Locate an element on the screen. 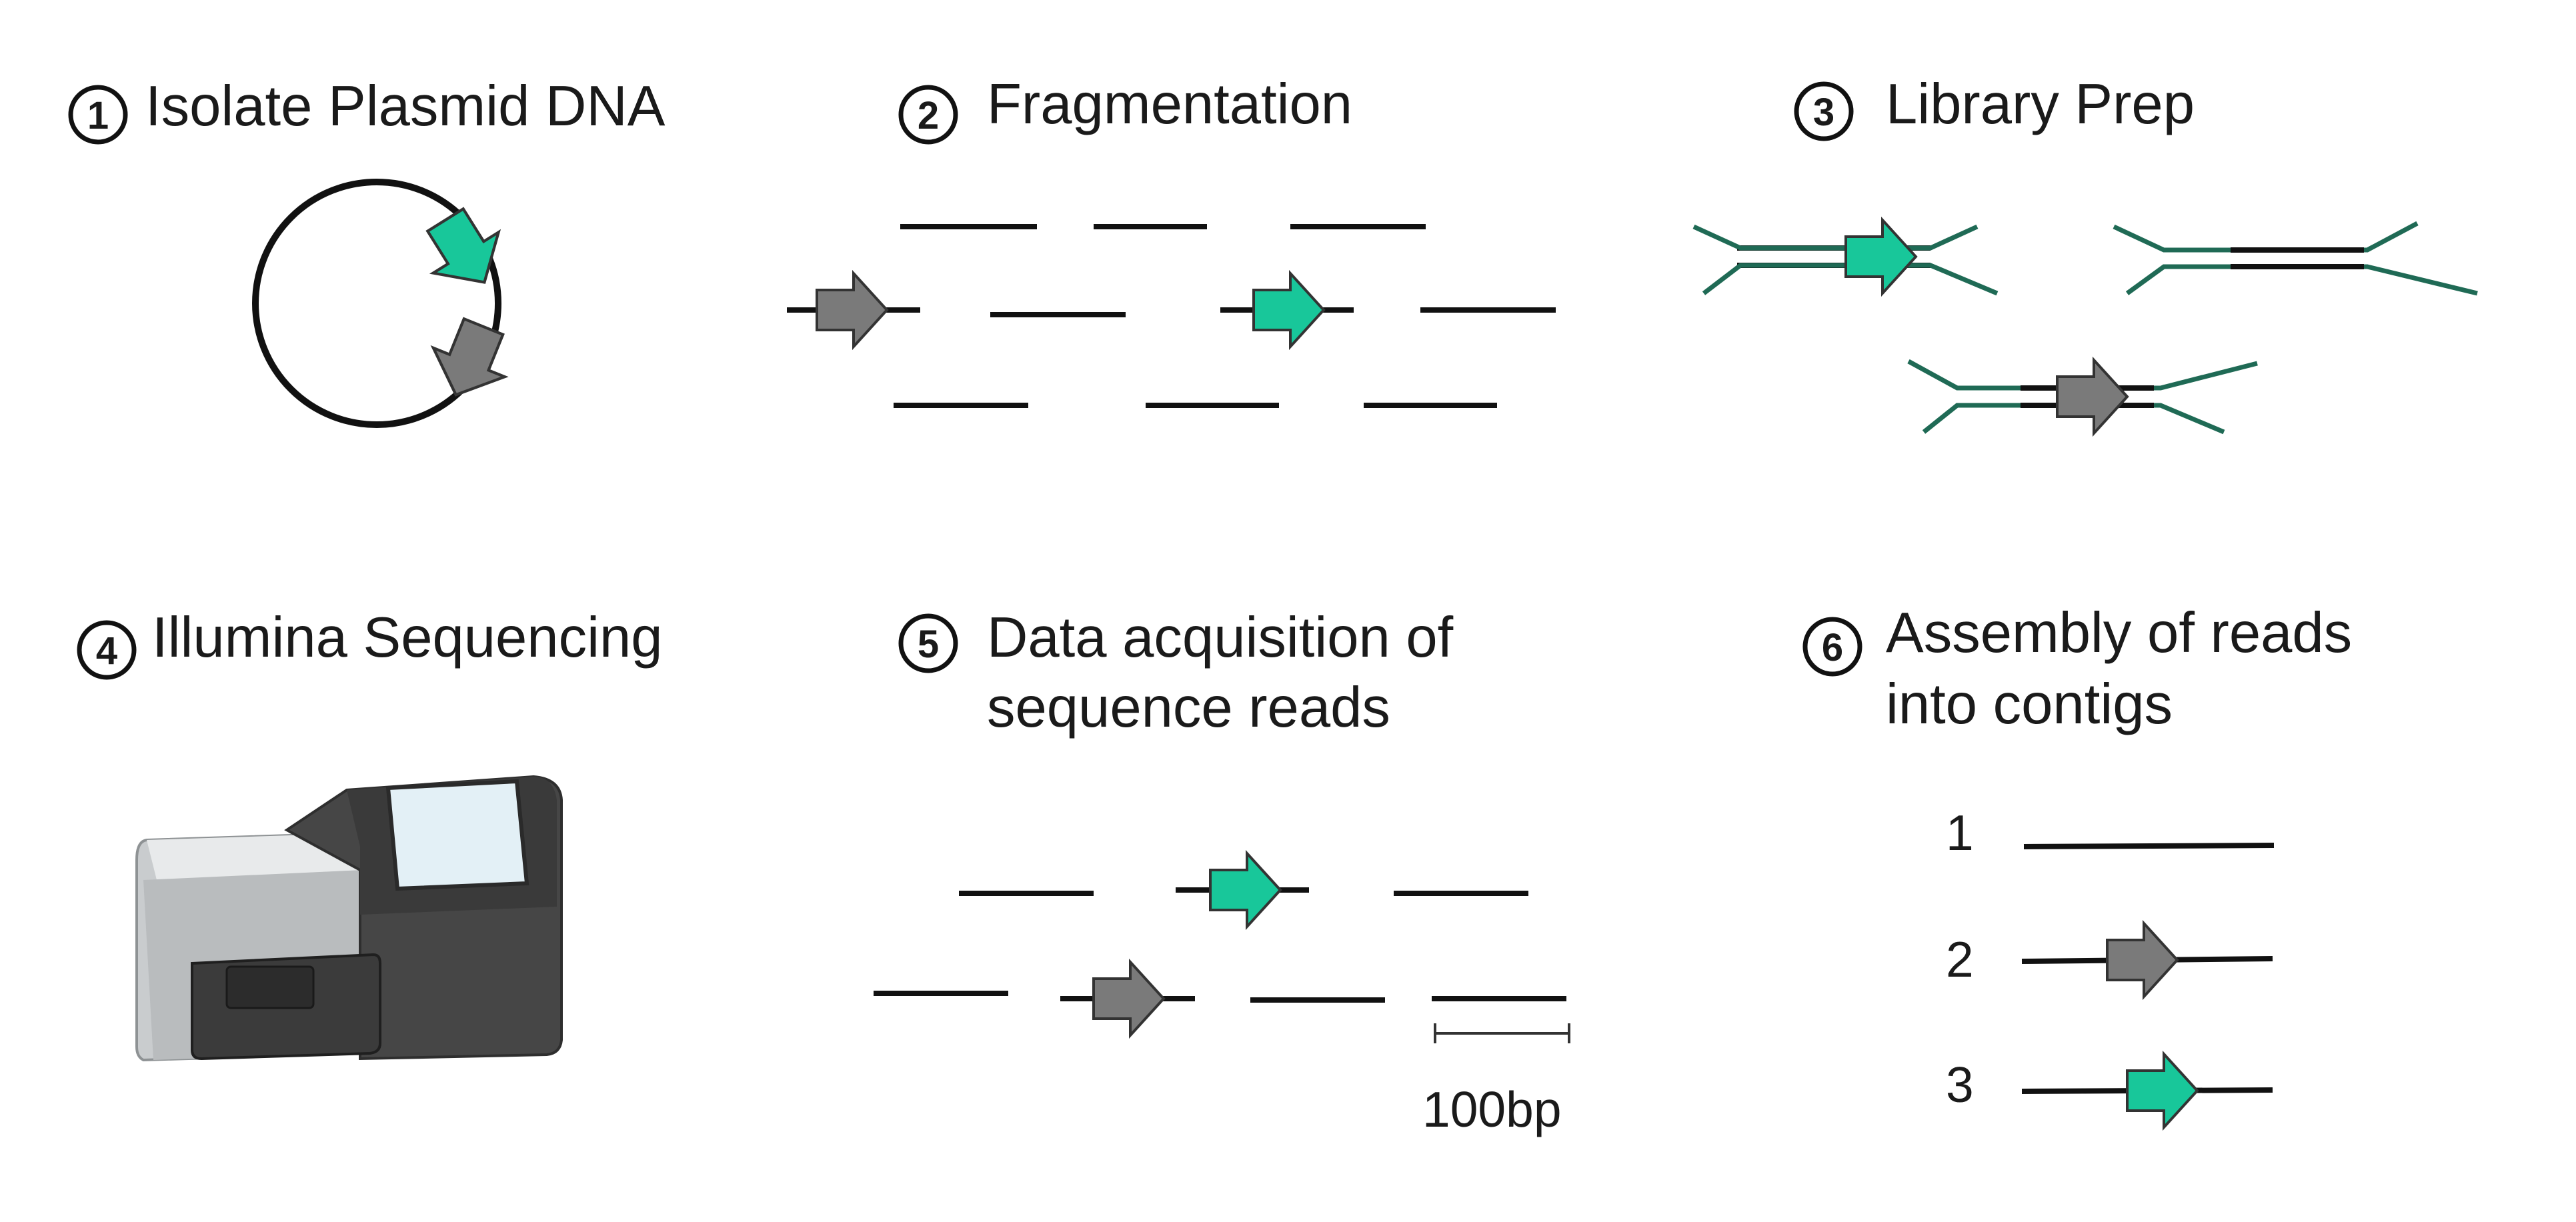 Image resolution: width=2576 pixels, height=1222 pixels. contig-3-label: 3 is located at coordinates (1960, 1085).